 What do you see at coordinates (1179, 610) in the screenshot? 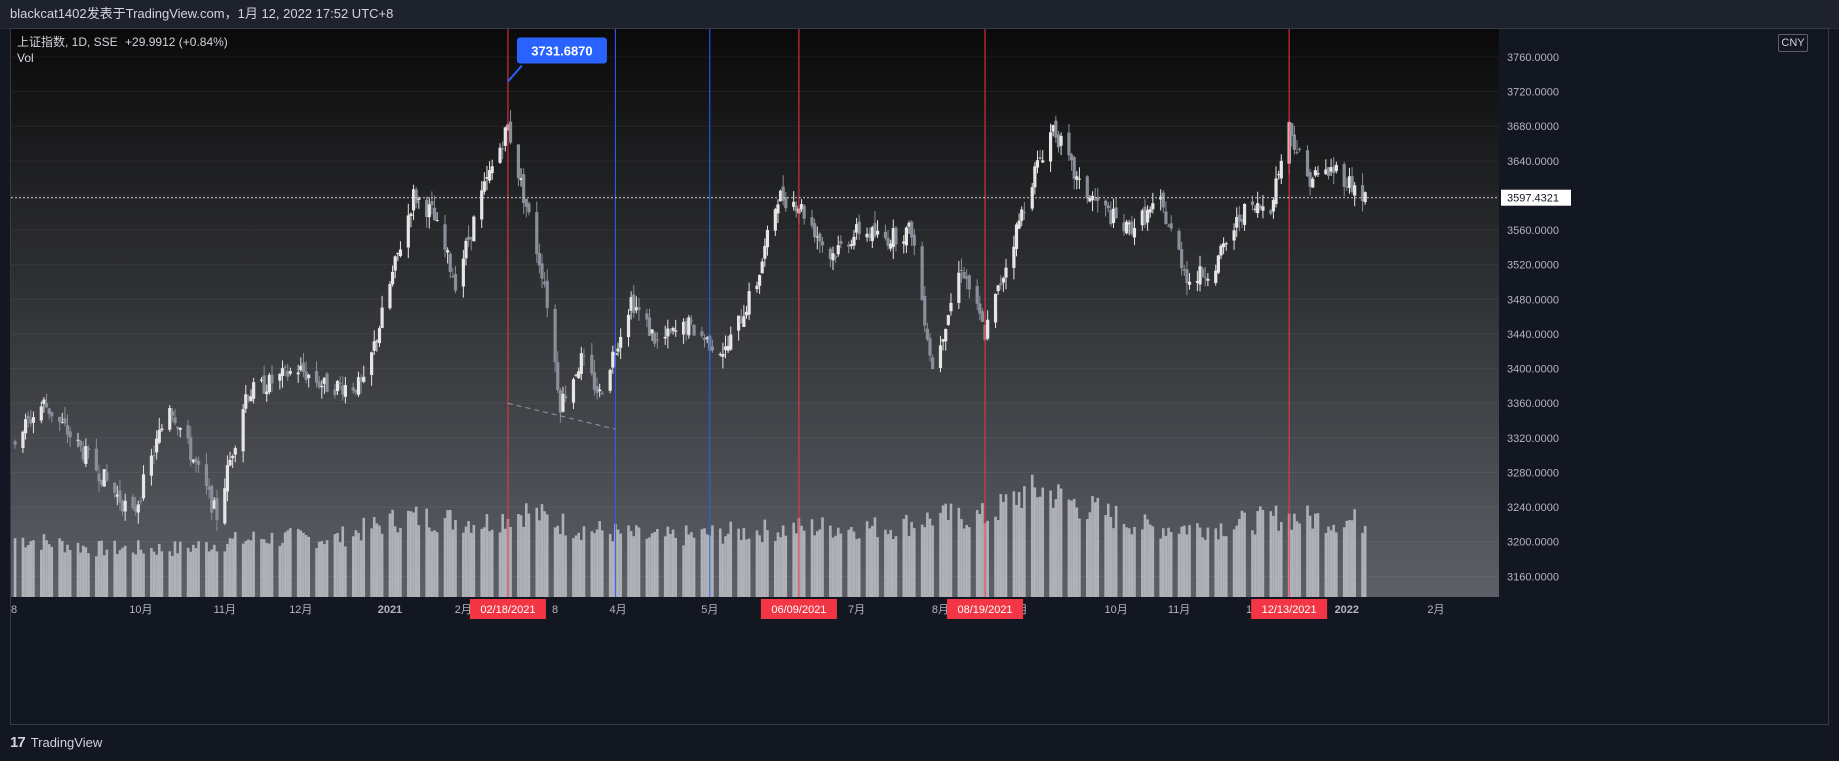
I see `x-tick-label: 11月` at bounding box center [1179, 610].